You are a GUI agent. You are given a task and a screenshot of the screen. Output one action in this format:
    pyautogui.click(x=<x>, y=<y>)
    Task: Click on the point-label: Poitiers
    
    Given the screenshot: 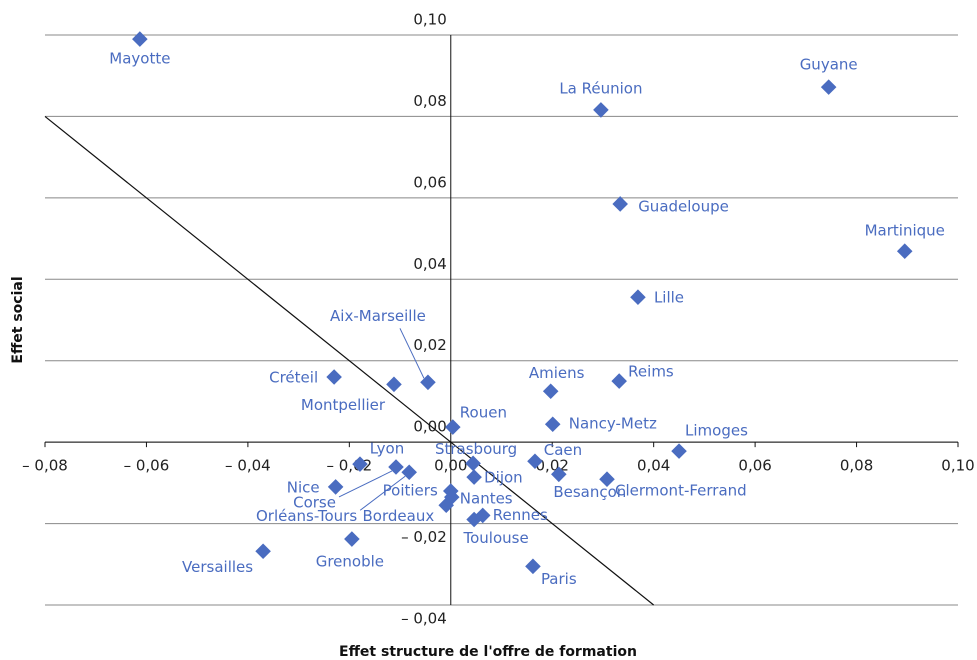 What is the action you would take?
    pyautogui.click(x=410, y=491)
    